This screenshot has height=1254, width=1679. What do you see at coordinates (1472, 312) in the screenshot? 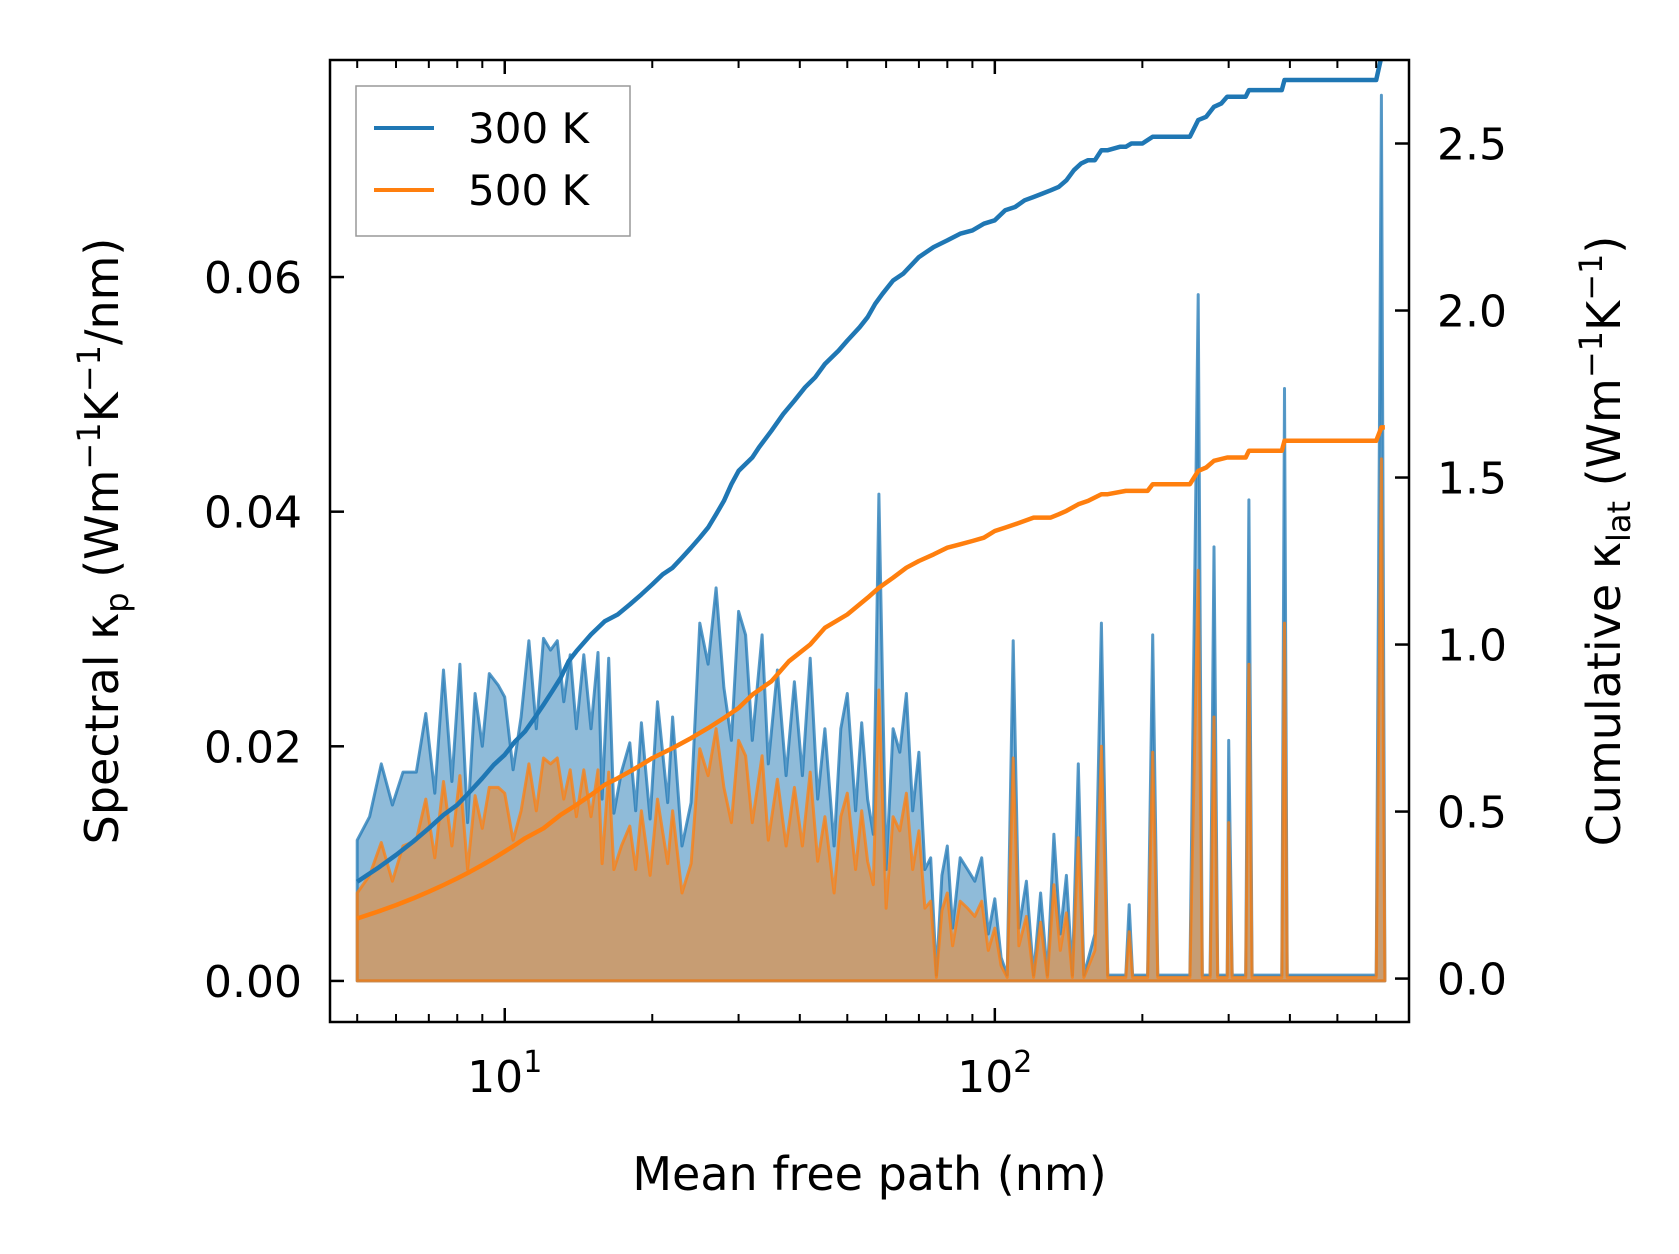
I see `y-right-tick-label: 2.0` at bounding box center [1472, 312].